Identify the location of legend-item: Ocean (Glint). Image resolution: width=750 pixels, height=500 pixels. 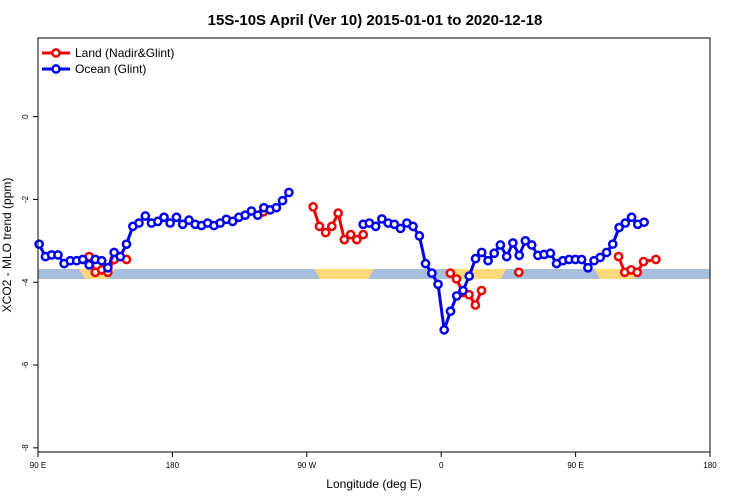
(94, 69).